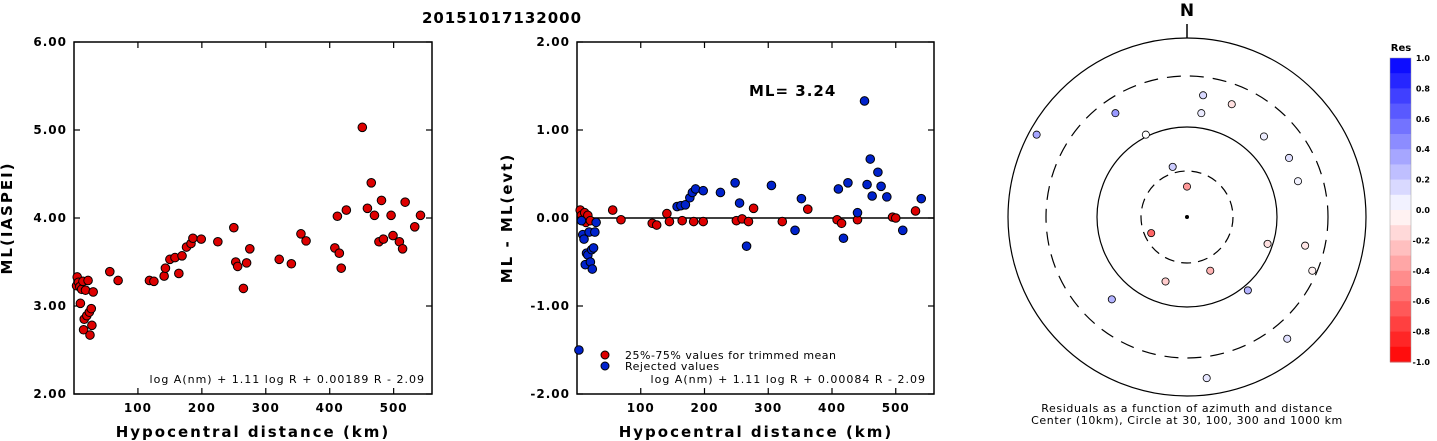 The image size is (1437, 441). I want to click on ring-100km, so click(1187, 217).